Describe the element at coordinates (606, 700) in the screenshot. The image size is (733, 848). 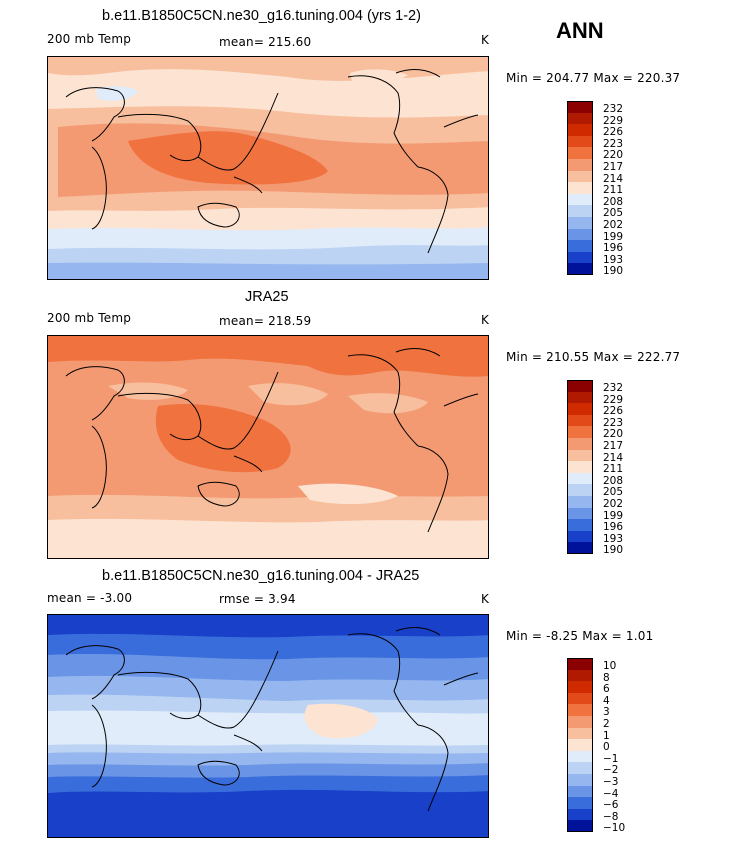
I see `colorbar-tick-label: 4` at that location.